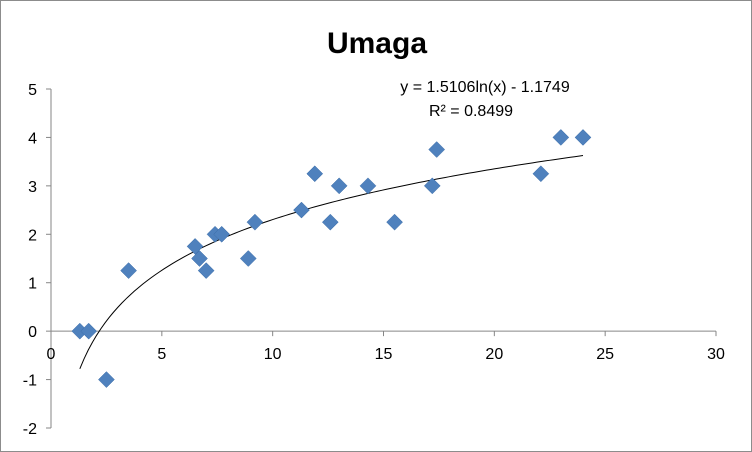 Image resolution: width=752 pixels, height=452 pixels. What do you see at coordinates (37, 260) in the screenshot?
I see `y-axis-ticks: -2 -1 0 1 2 3 4 5` at bounding box center [37, 260].